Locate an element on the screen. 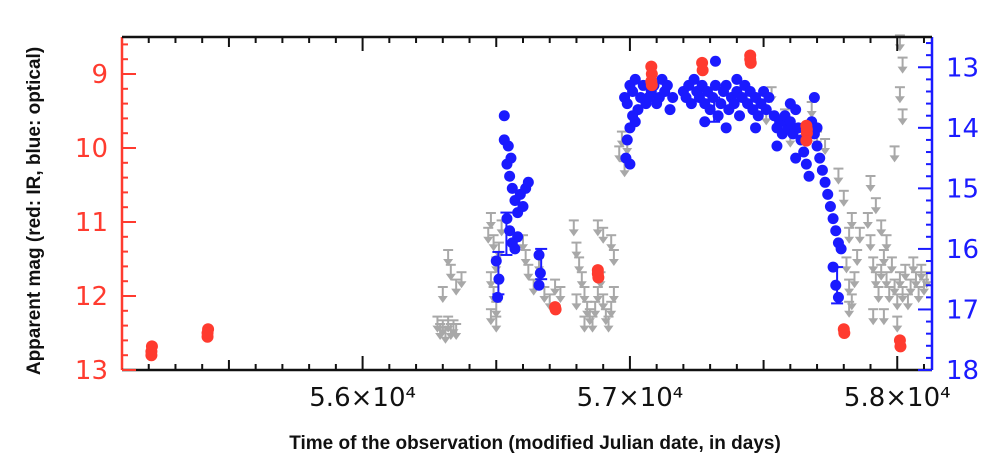 This screenshot has height=472, width=1005. y-right-tick-label: 14 is located at coordinates (962, 129).